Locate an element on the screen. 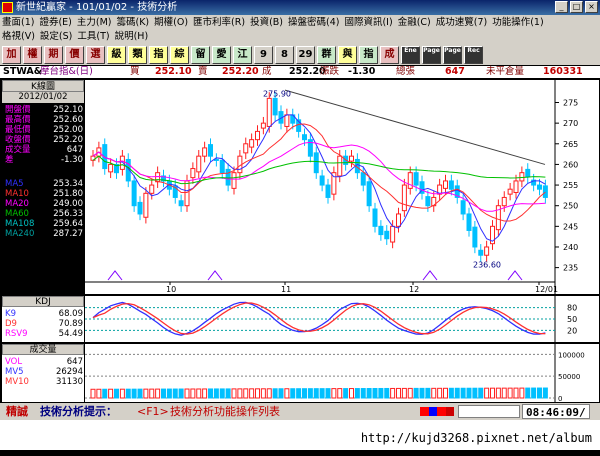 This screenshot has height=456, width=600. bid-label: 買 is located at coordinates (135, 71).